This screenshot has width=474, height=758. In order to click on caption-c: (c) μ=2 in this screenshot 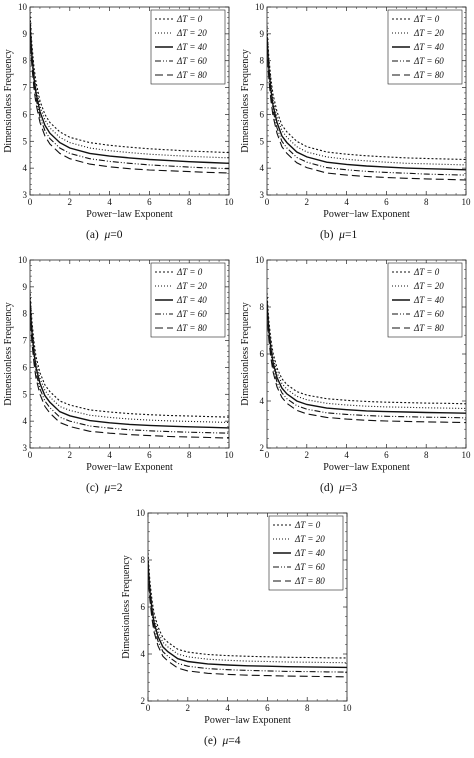, I will do `click(104, 488)`.